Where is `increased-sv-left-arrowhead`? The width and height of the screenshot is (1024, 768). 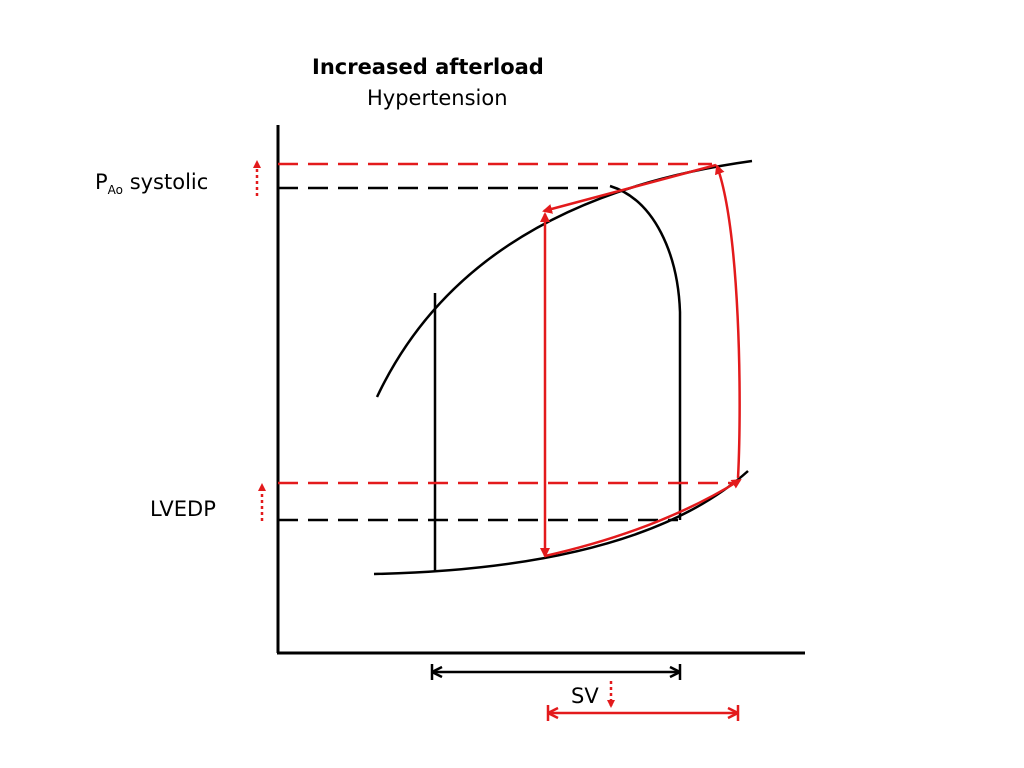
increased-sv-left-arrowhead is located at coordinates (553, 713).